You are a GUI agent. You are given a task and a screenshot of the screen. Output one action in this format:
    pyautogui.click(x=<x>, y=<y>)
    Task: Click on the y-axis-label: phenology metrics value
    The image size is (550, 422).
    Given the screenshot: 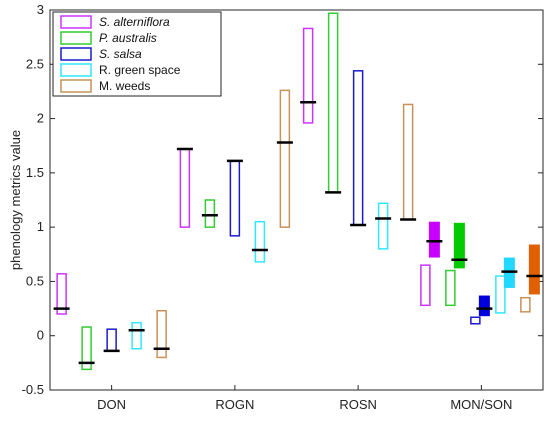 What is the action you would take?
    pyautogui.click(x=15, y=200)
    